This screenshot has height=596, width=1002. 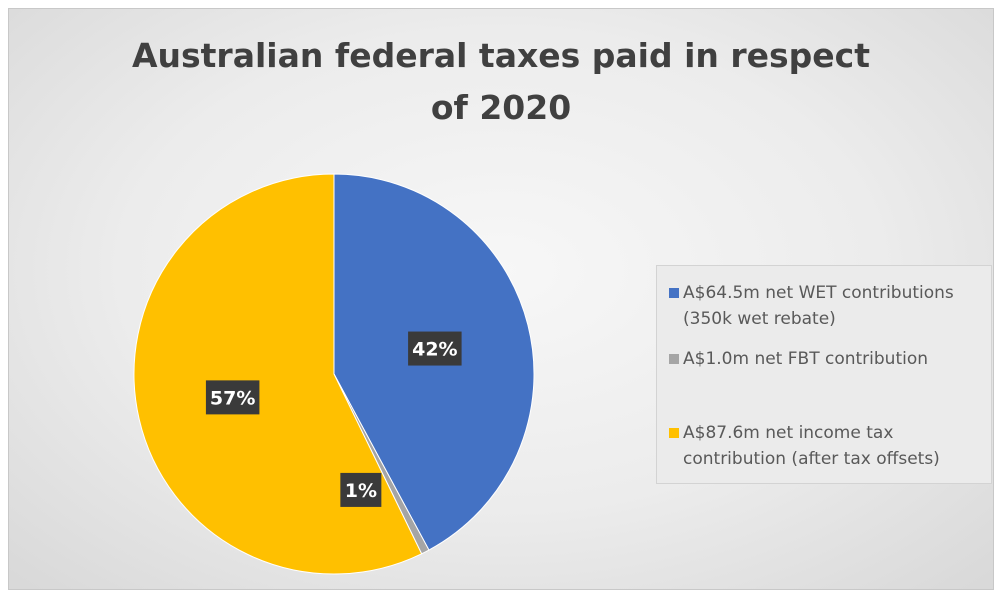 I want to click on legend-label-income-tax-line-1: A$87.6m net income tax, so click(x=788, y=433).